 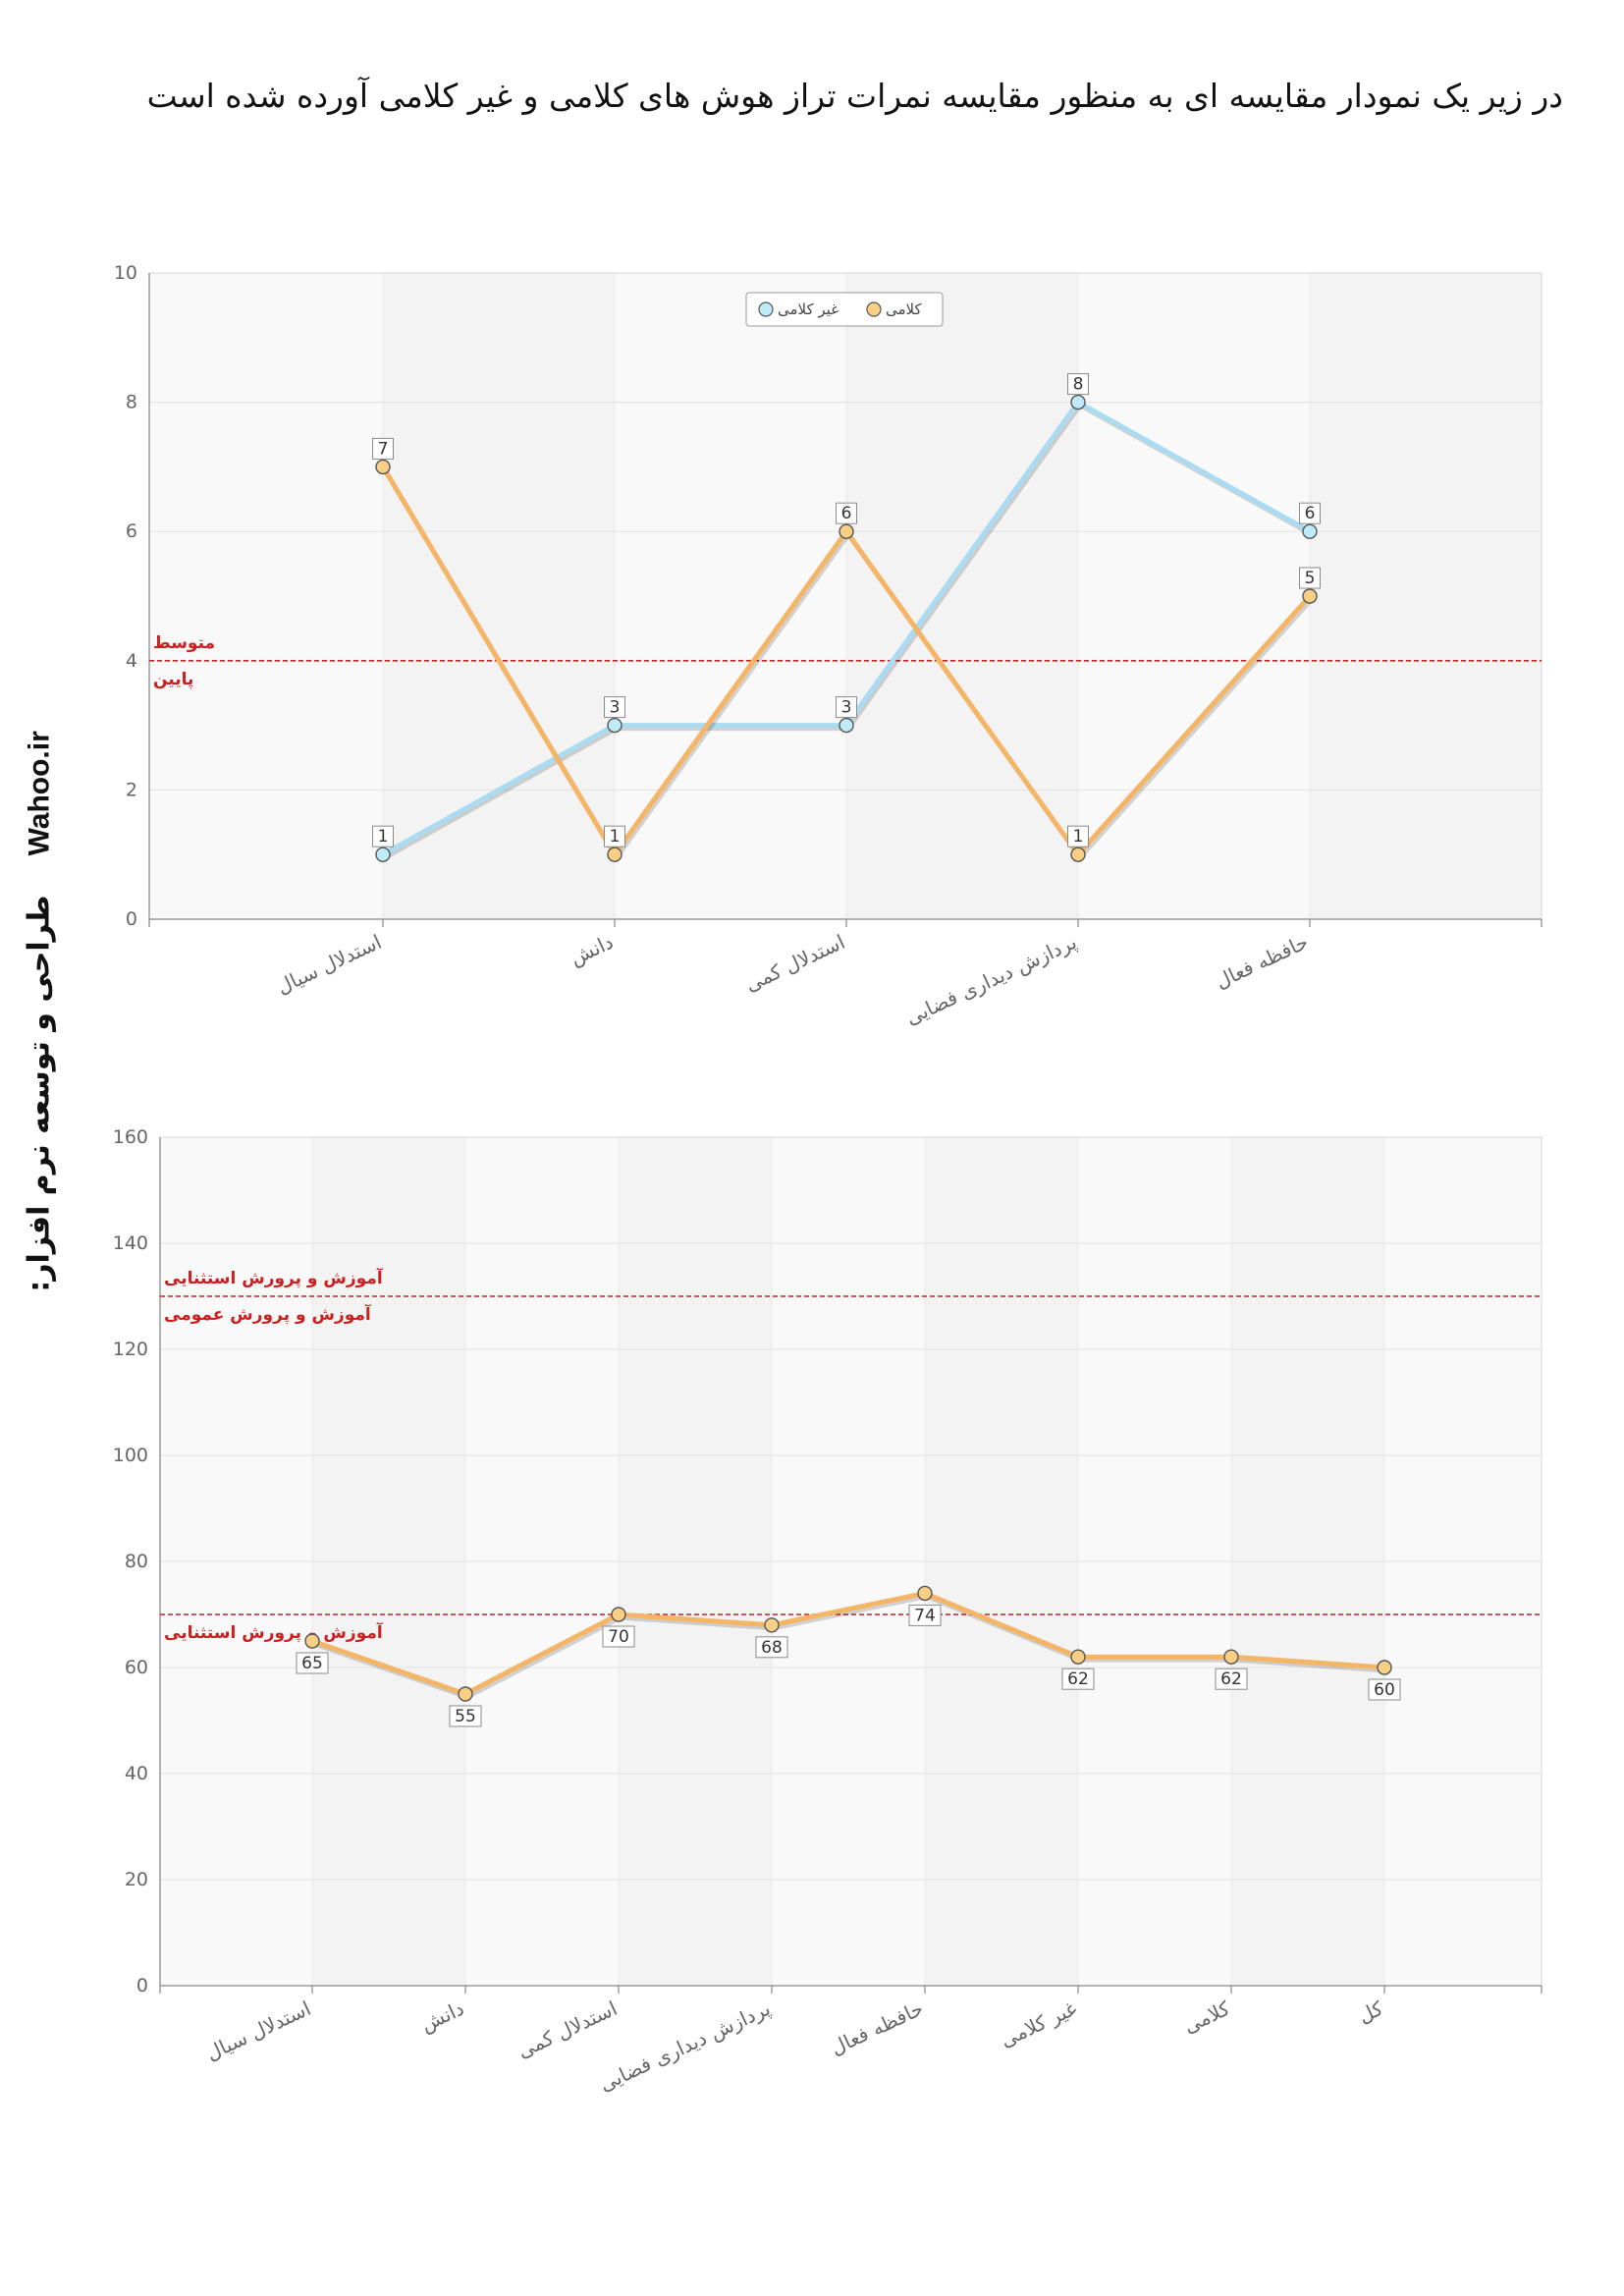 What do you see at coordinates (258, 2031) in the screenshot?
I see `x-category-label: استدلال سیال` at bounding box center [258, 2031].